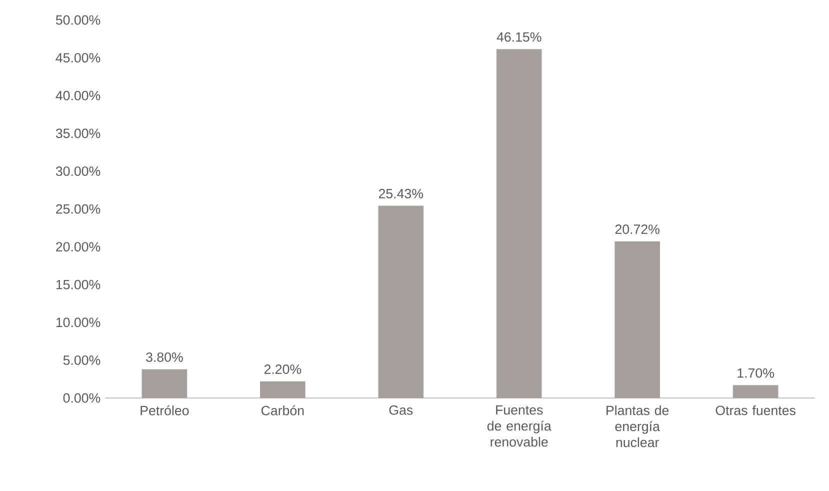  I want to click on data-label: 1.70%, so click(756, 373).